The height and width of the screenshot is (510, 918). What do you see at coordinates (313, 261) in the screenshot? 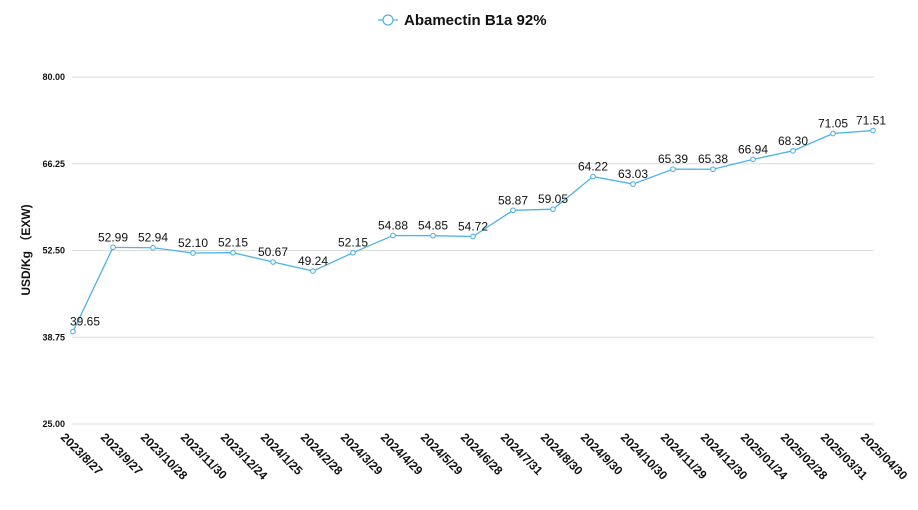
I see `data-label: 49.24` at bounding box center [313, 261].